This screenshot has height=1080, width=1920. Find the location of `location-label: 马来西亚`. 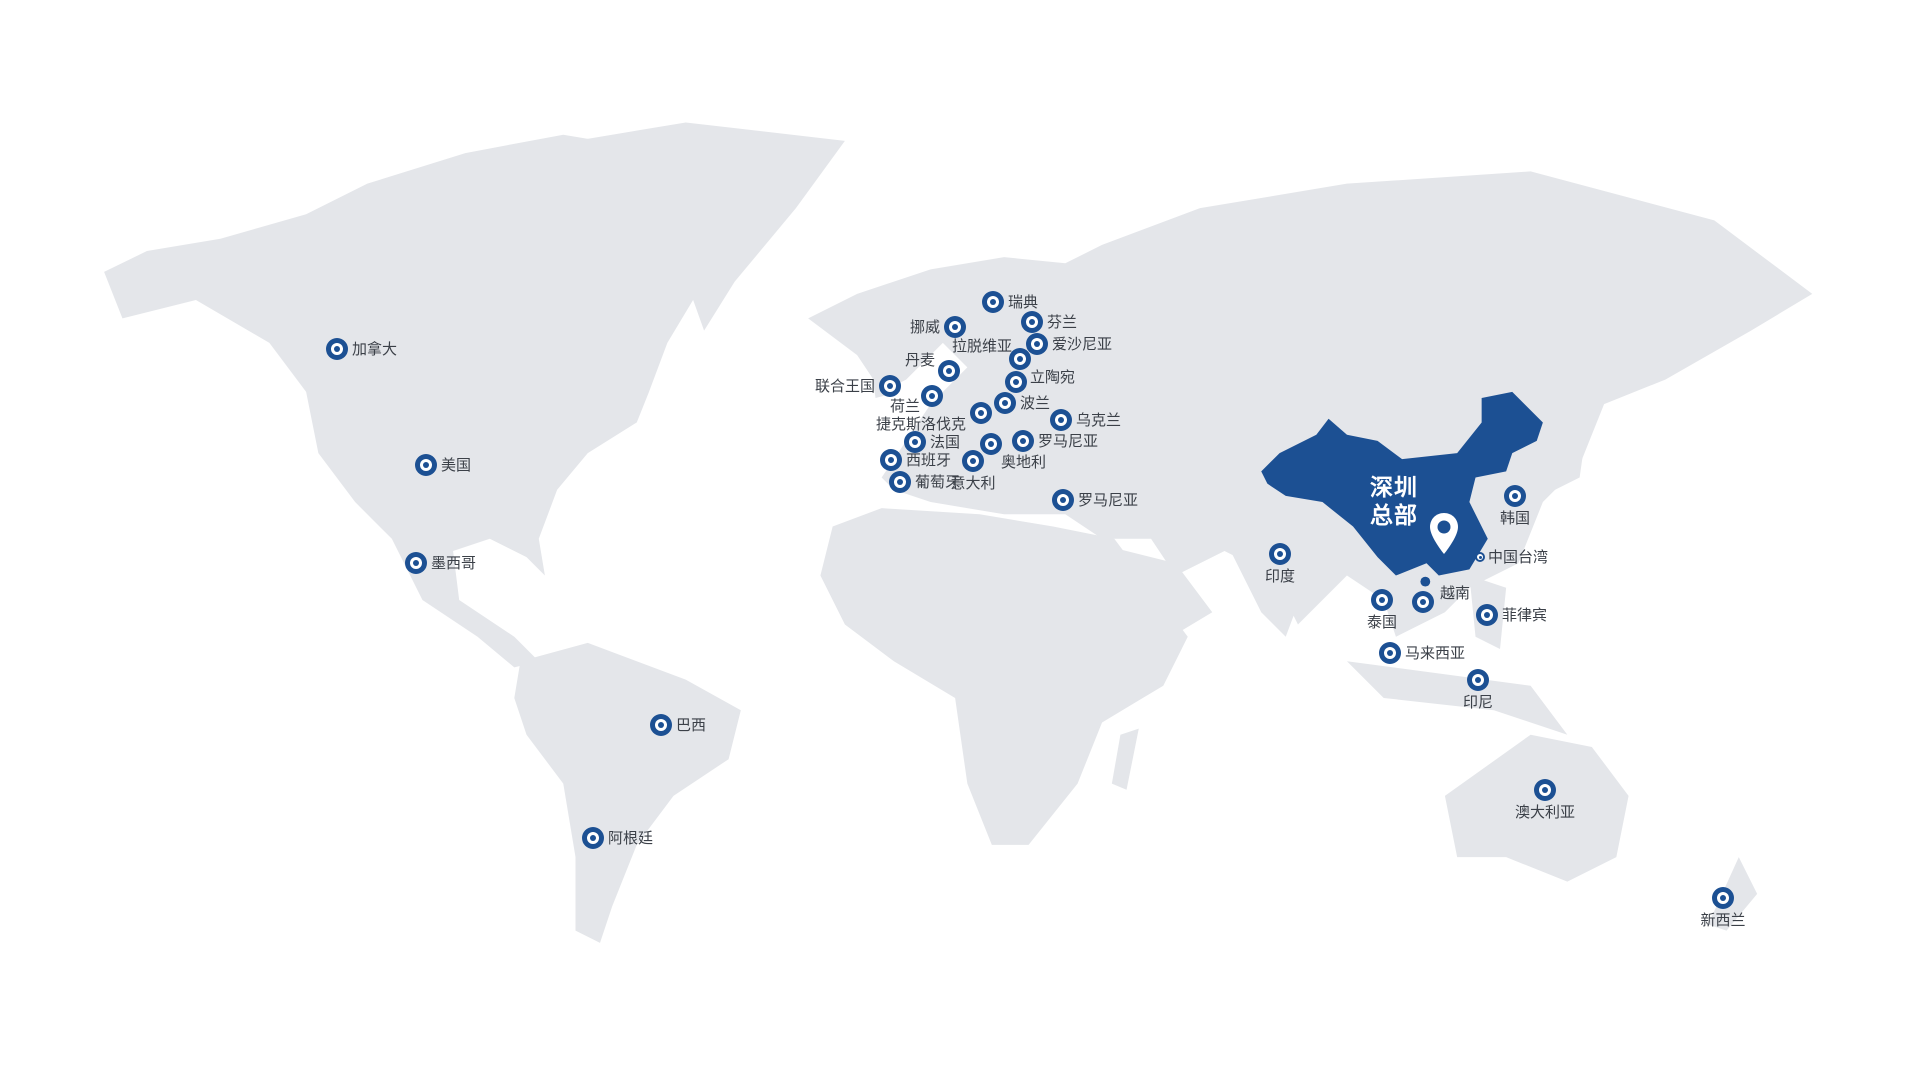

location-label: 马来西亚 is located at coordinates (1435, 653).